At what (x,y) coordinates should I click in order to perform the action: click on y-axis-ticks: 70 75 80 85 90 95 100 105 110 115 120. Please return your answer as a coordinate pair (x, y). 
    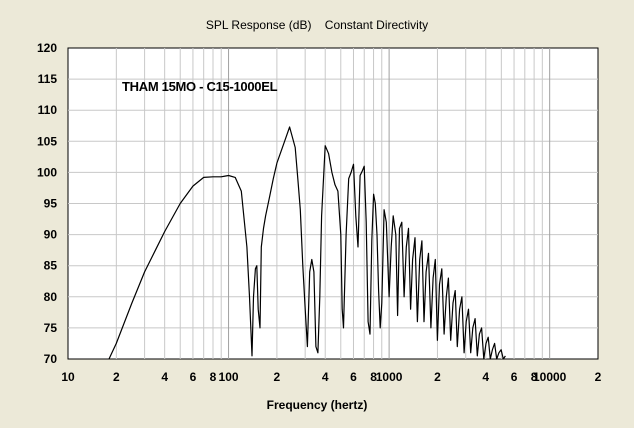
    Looking at the image, I should click on (47, 203).